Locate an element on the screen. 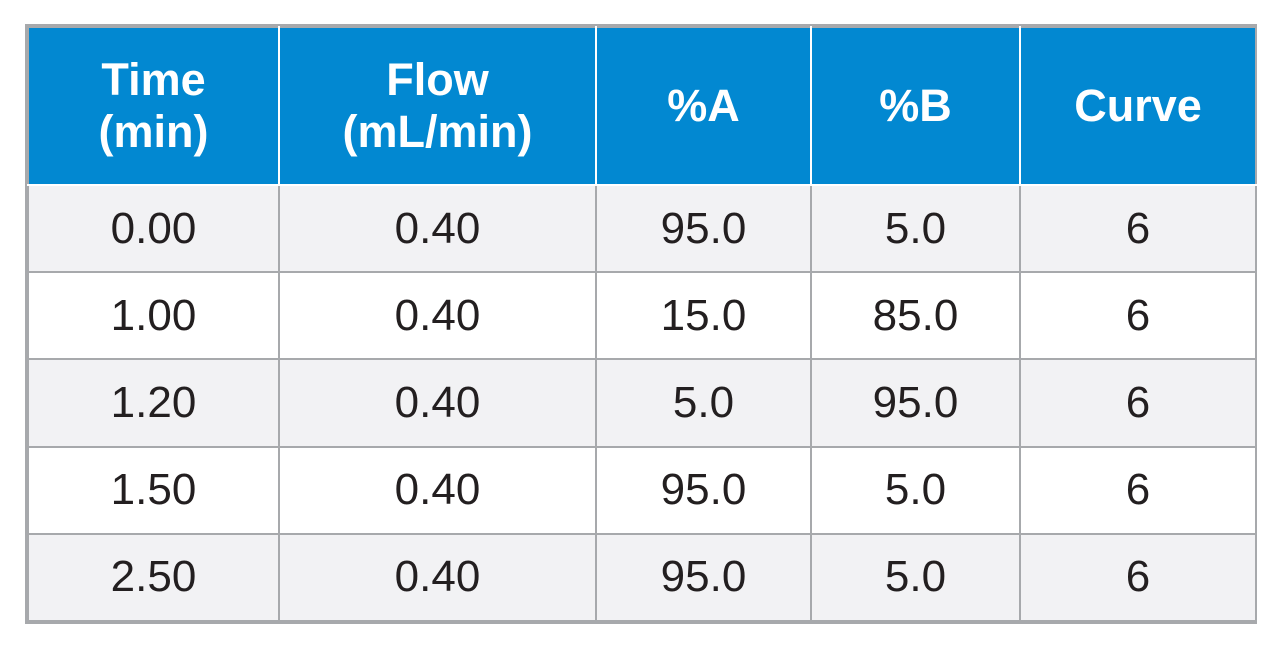 Image resolution: width=1280 pixels, height=648 pixels. cell-time: 1.20 is located at coordinates (153, 403).